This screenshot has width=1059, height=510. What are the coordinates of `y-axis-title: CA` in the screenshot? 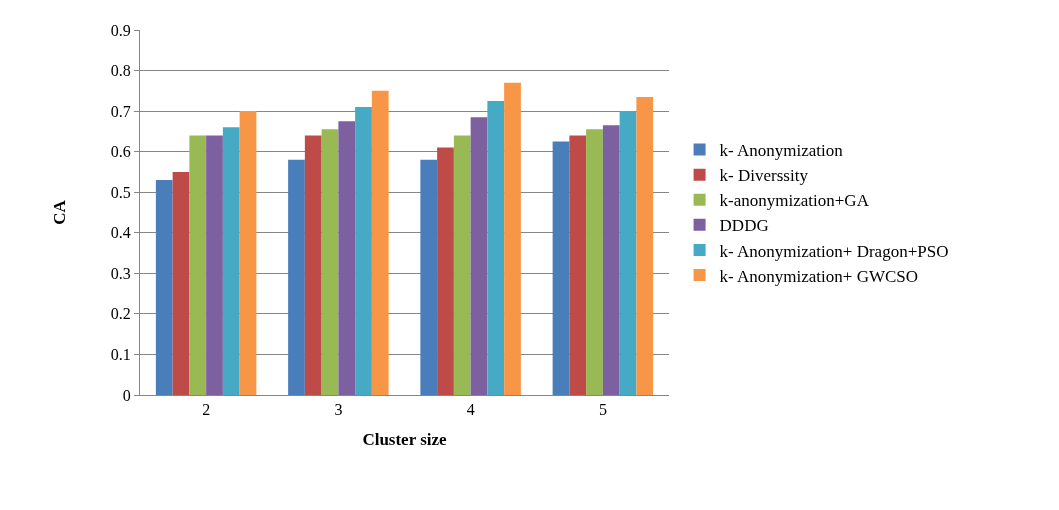 It's located at (60, 212).